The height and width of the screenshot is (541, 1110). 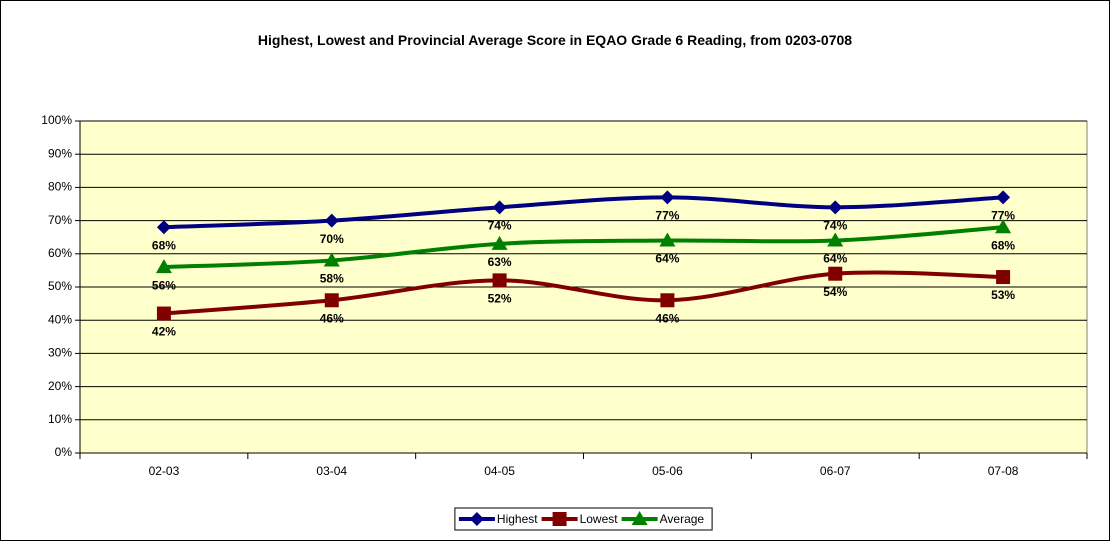 I want to click on legend-item: Lowest, so click(x=580, y=519).